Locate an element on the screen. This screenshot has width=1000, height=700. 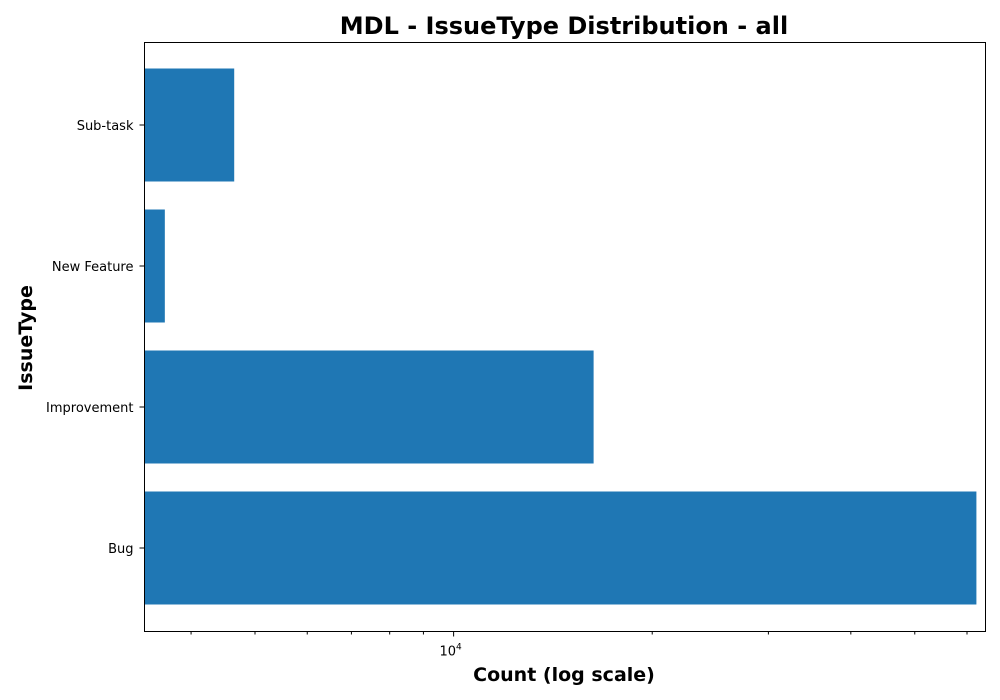
bar-improvement is located at coordinates (369, 407).